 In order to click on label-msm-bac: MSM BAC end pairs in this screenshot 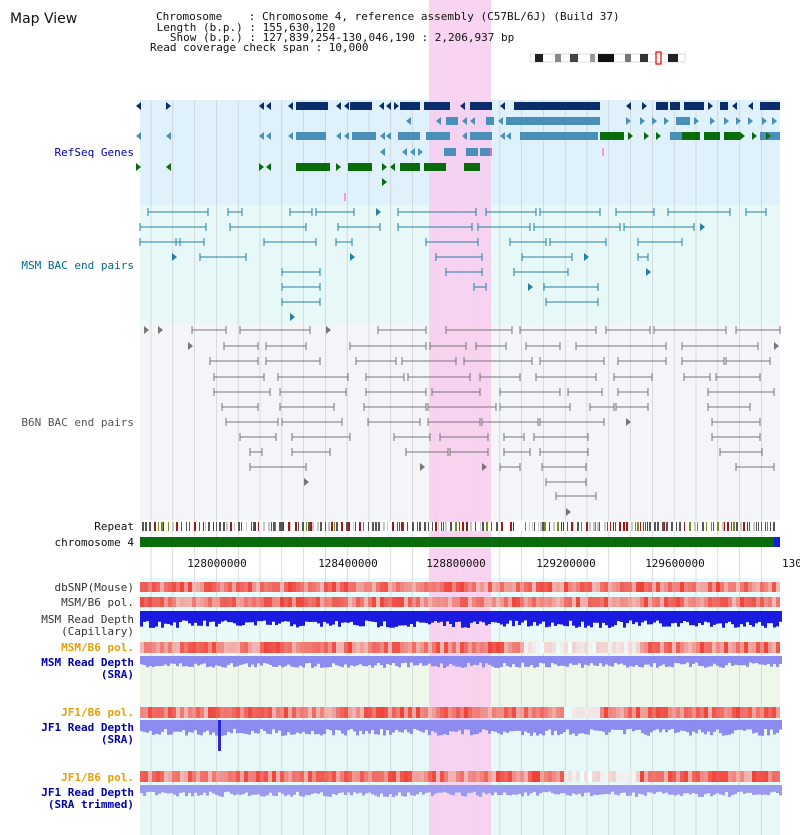, I will do `click(77, 265)`.